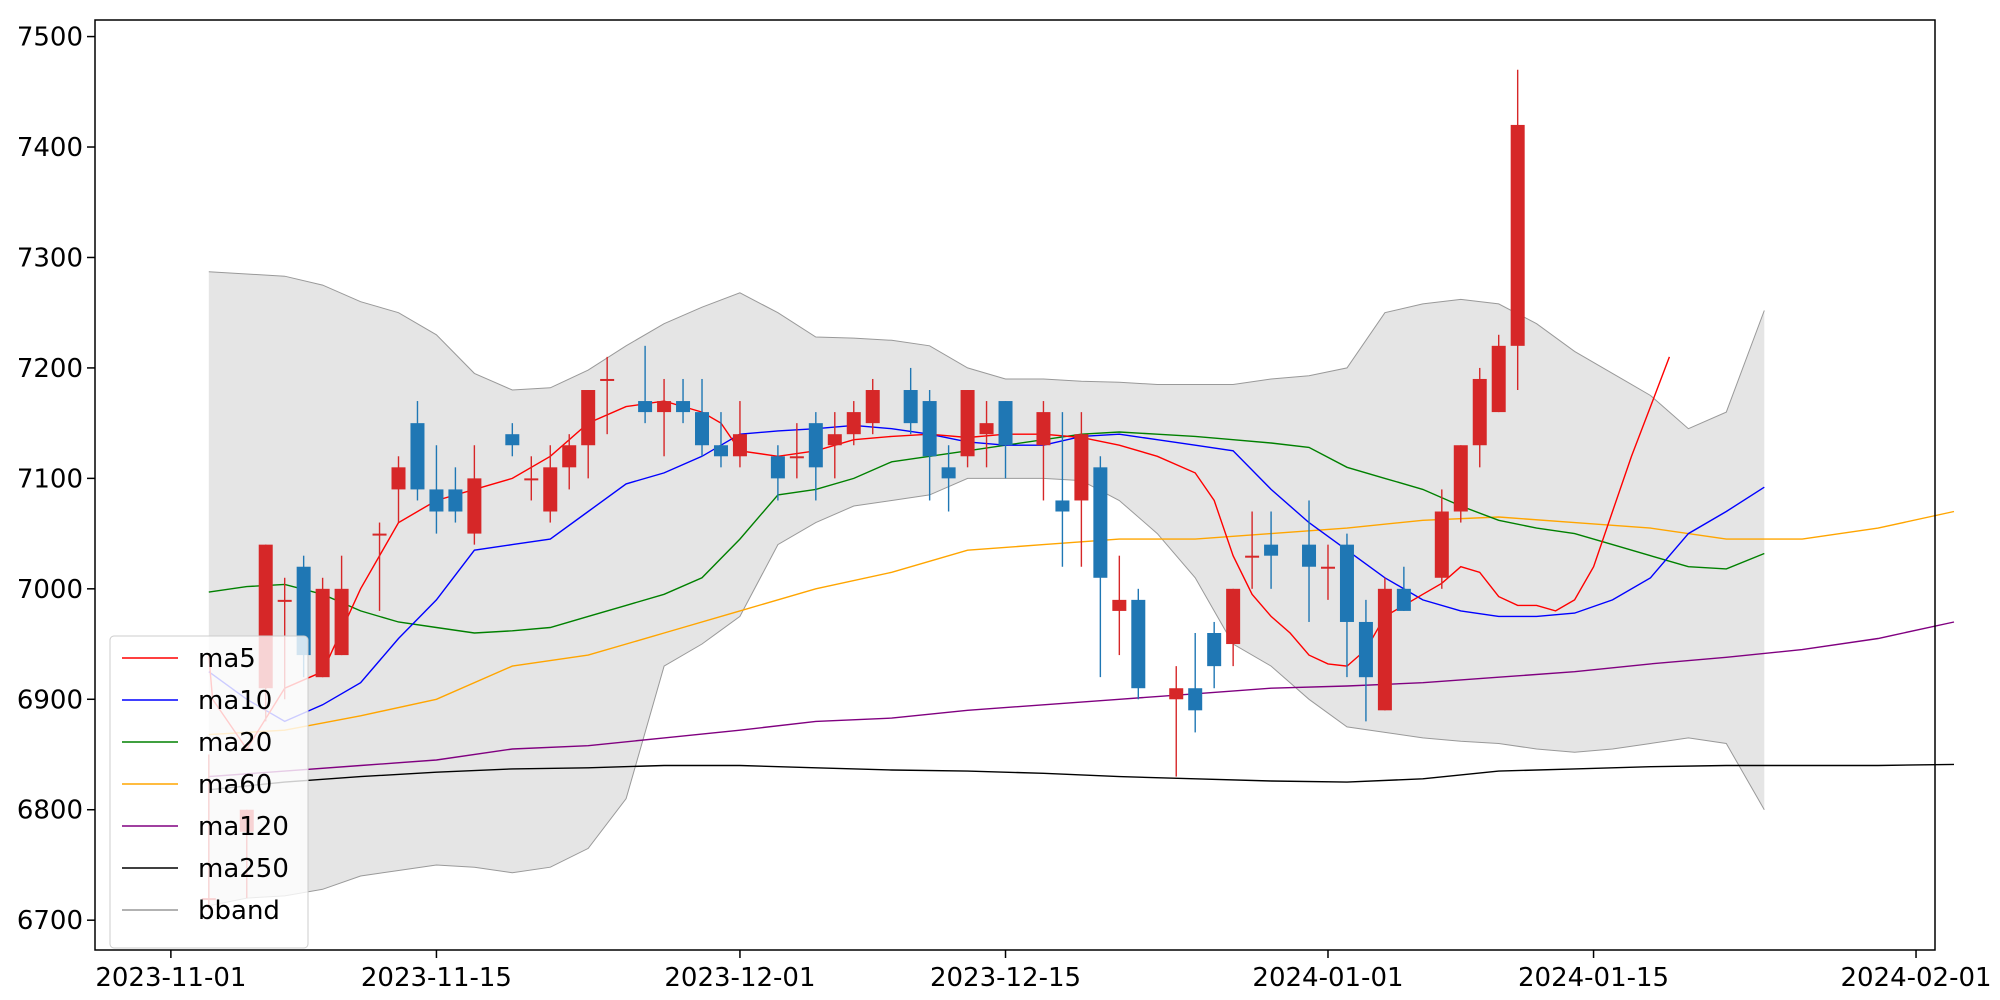 This screenshot has width=2000, height=1000. What do you see at coordinates (50, 479) in the screenshot?
I see `y-tick-label: 7100` at bounding box center [50, 479].